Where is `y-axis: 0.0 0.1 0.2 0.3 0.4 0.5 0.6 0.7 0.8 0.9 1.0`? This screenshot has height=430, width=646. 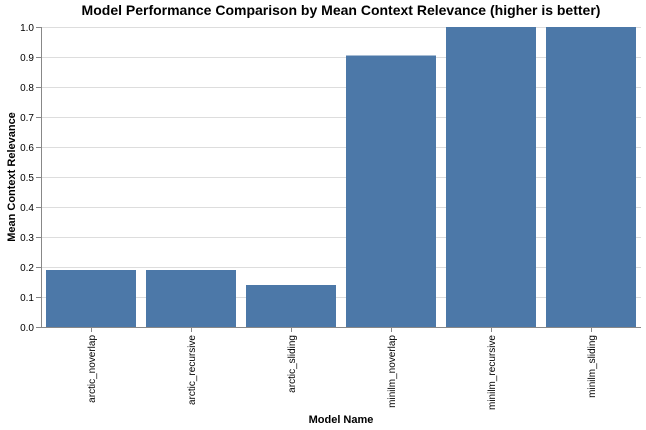 y-axis: 0.0 0.1 0.2 0.3 0.4 0.5 0.6 0.7 0.8 0.9 1.0 is located at coordinates (31, 178).